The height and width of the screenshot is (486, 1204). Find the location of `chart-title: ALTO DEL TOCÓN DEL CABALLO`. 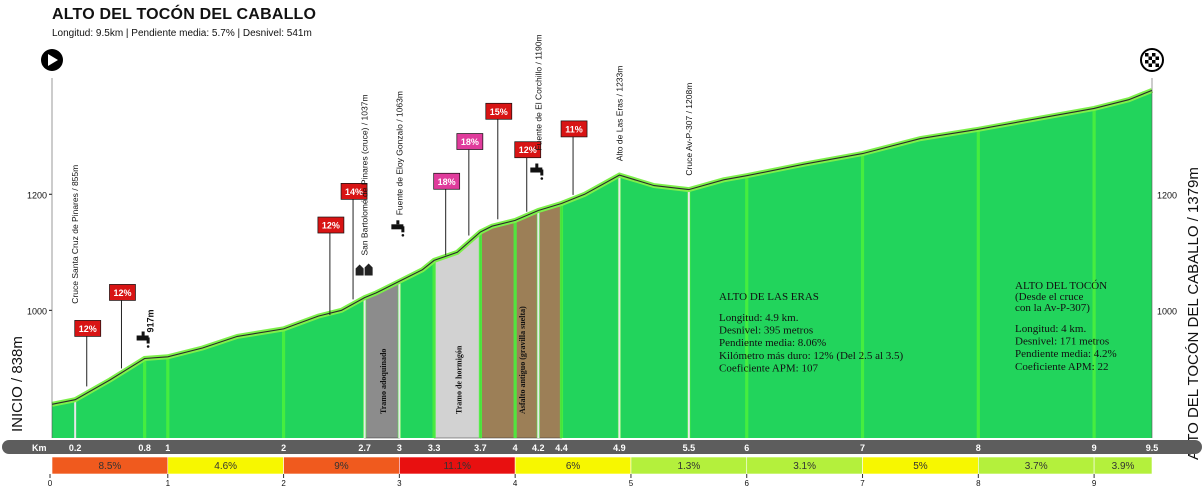

chart-title: ALTO DEL TOCÓN DEL CABALLO is located at coordinates (184, 14).